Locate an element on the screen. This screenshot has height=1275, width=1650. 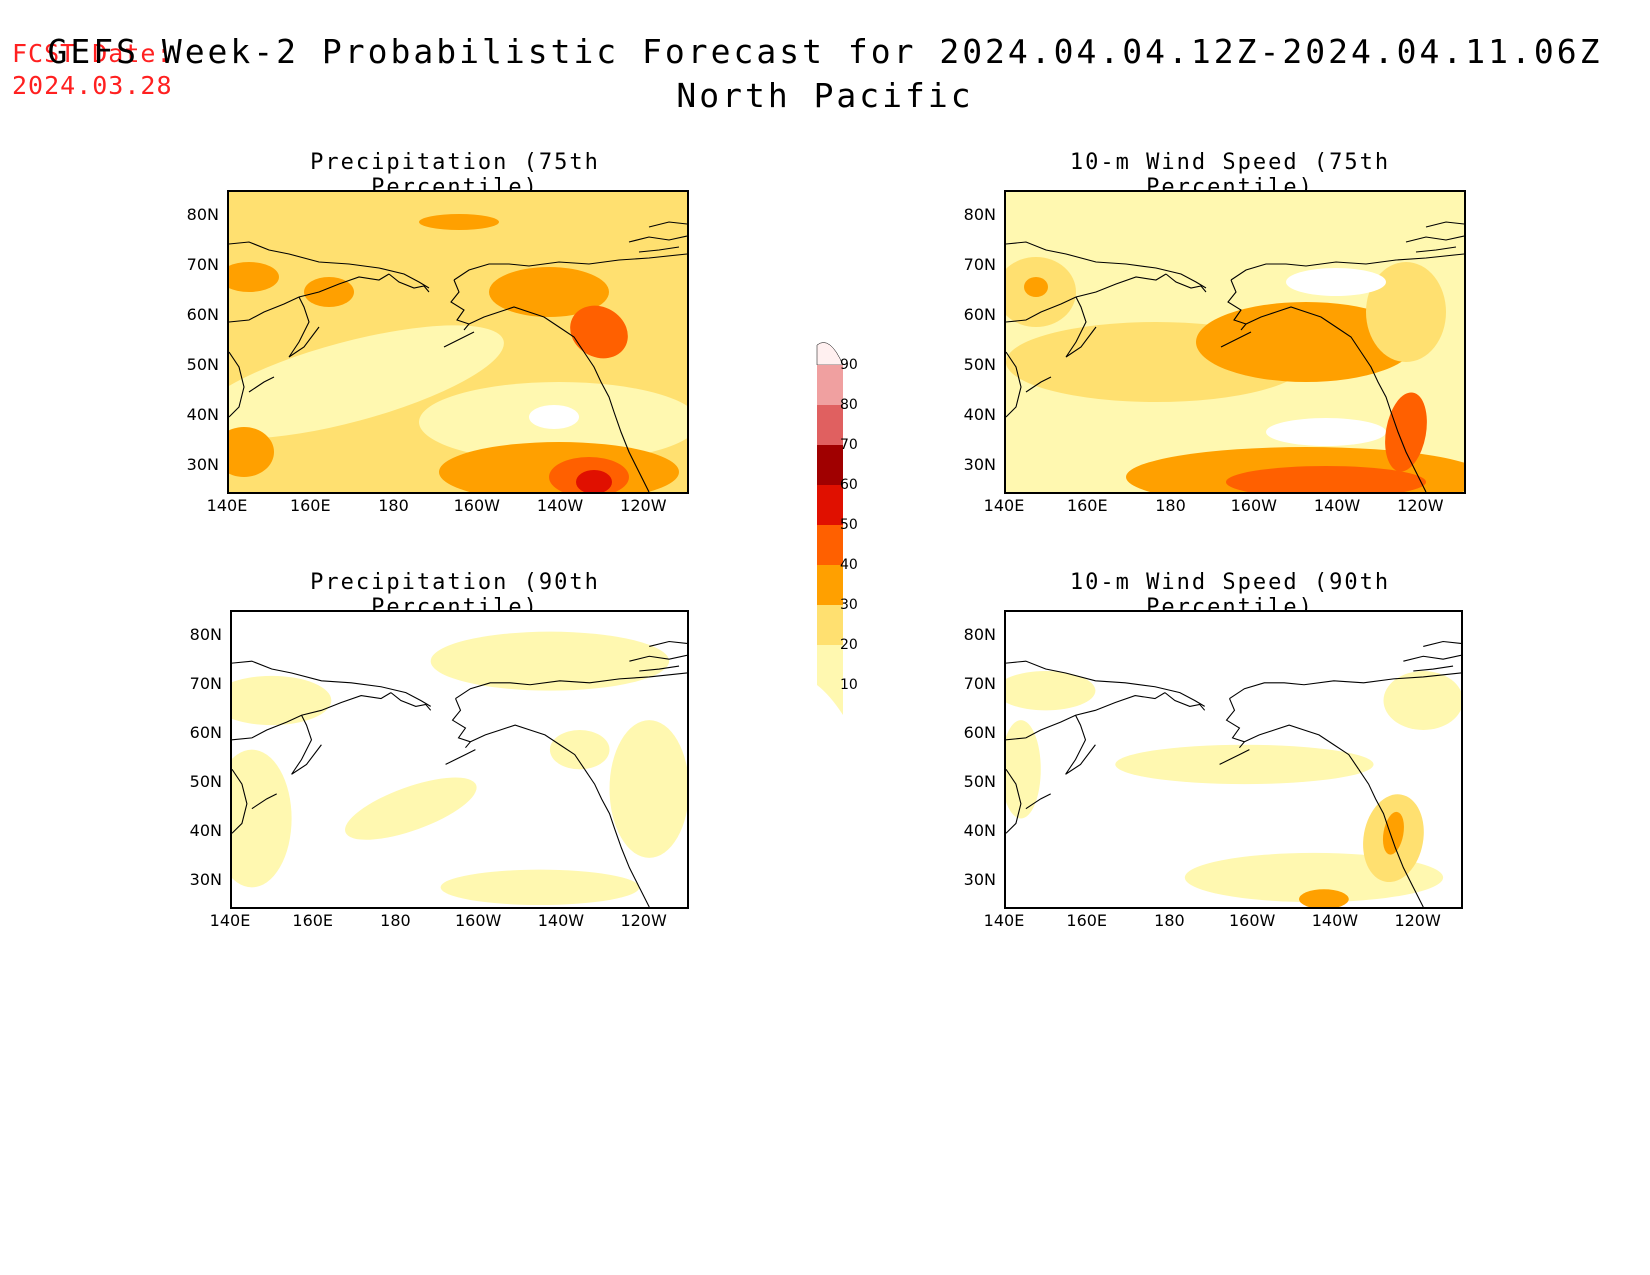
colorbar-label: 10 is located at coordinates (849, 685).